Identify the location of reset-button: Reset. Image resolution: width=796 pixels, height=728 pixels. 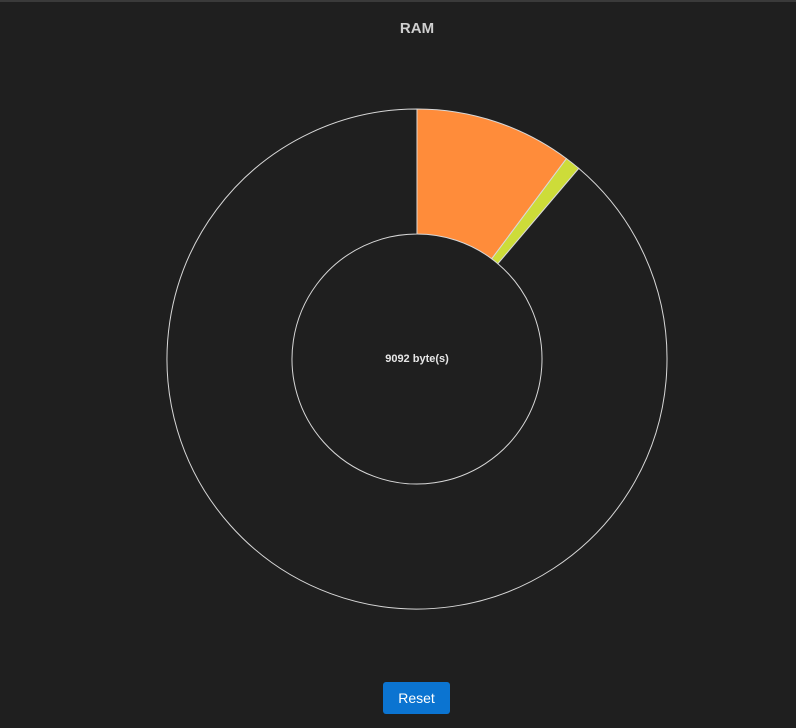
(416, 698).